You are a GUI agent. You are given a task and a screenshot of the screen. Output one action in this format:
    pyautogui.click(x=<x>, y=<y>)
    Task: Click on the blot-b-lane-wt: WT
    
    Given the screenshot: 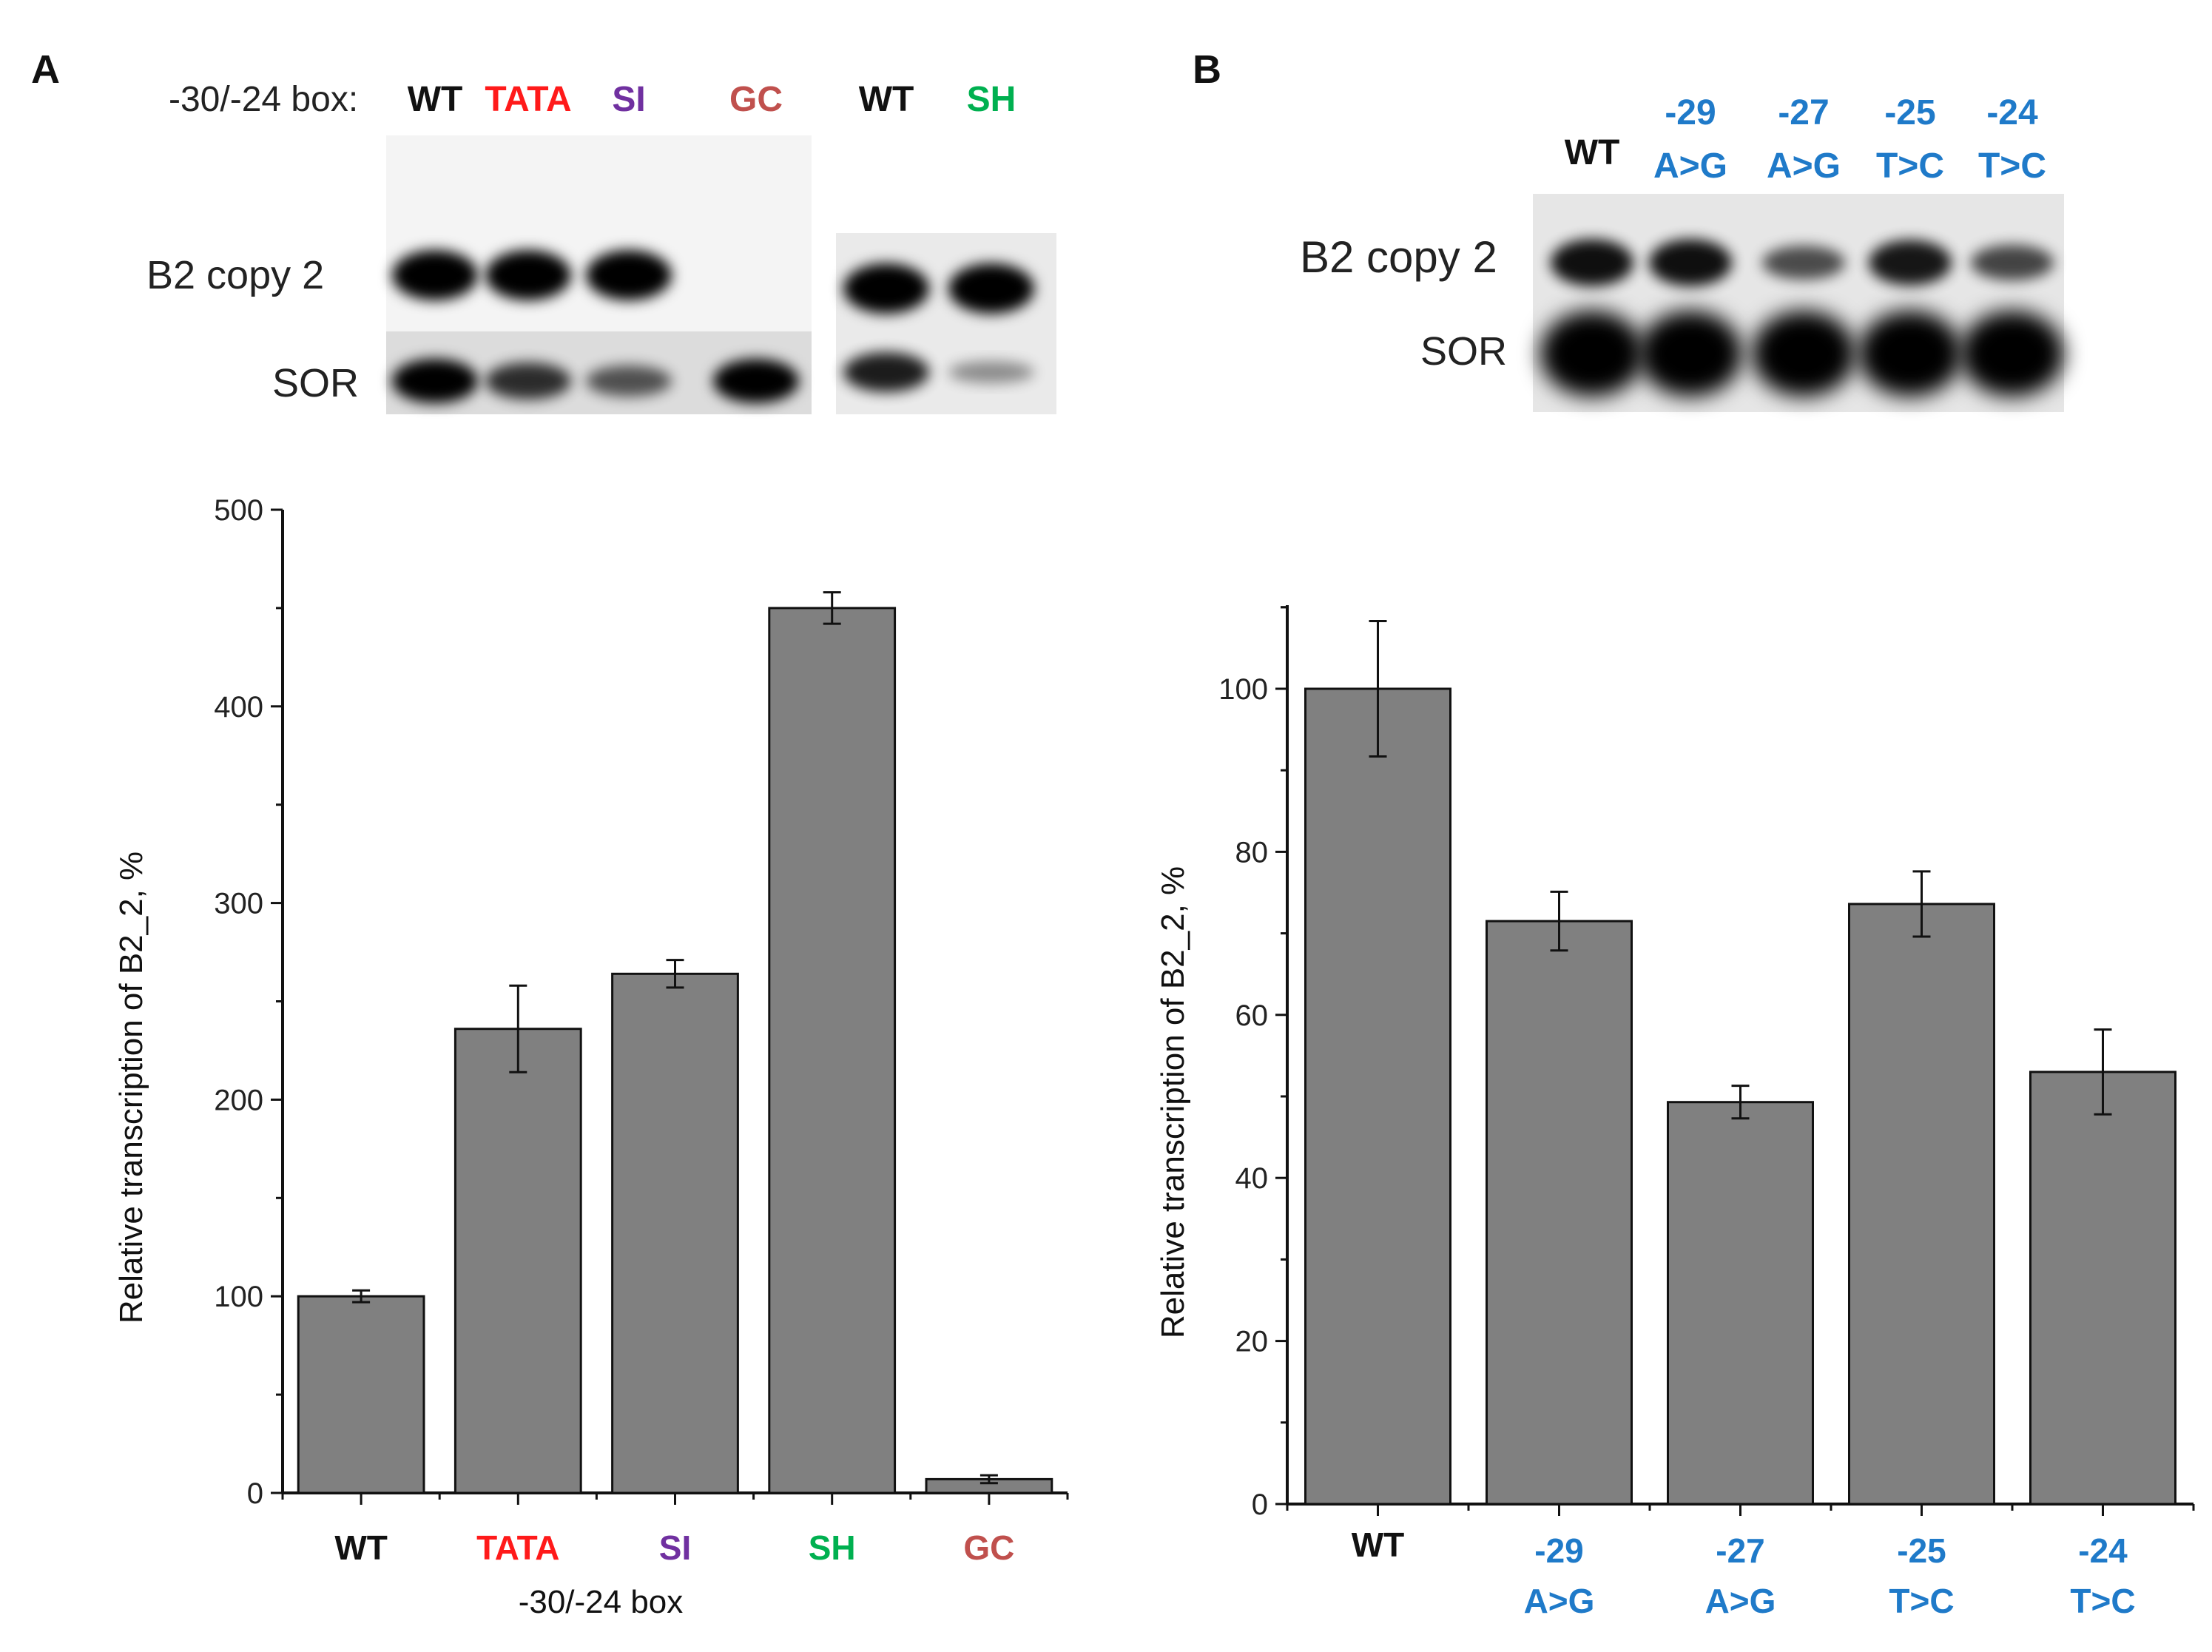 What is the action you would take?
    pyautogui.click(x=1592, y=152)
    